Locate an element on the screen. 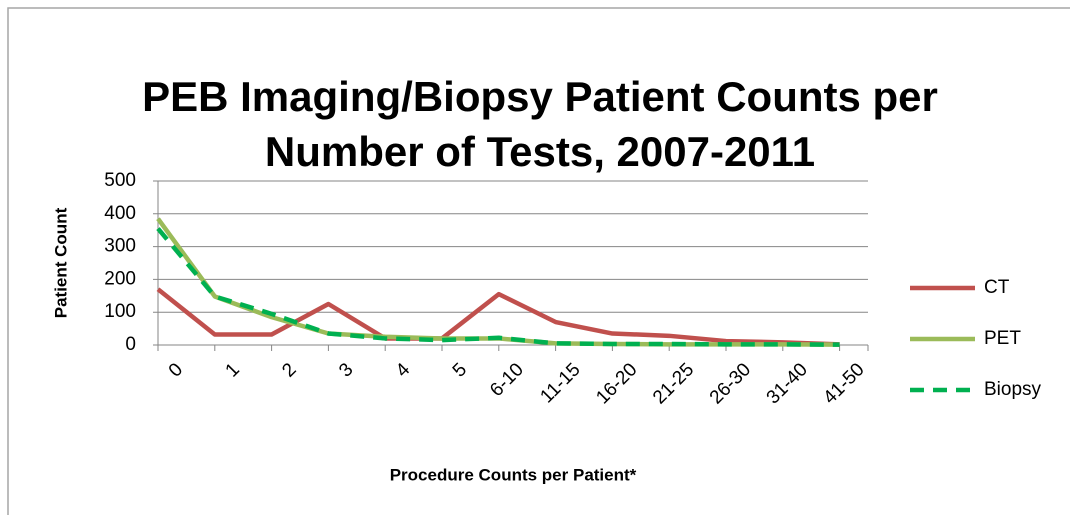  legend-label: Biopsy is located at coordinates (1013, 389).